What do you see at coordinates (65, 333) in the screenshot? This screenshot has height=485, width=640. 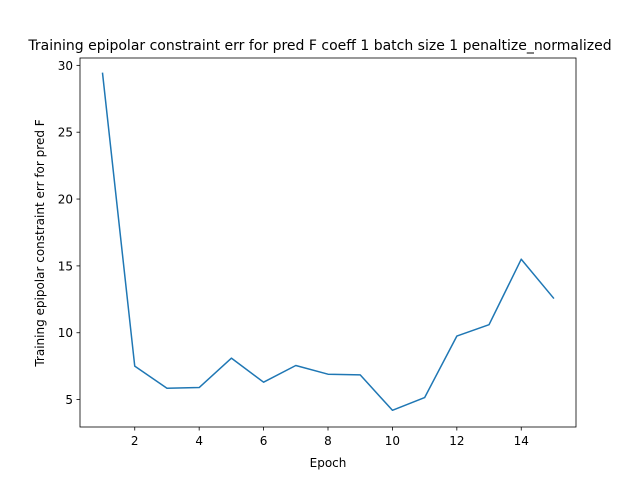 I see `y-tick-label: 10` at bounding box center [65, 333].